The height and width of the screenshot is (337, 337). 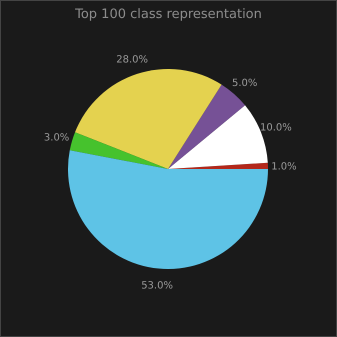 What do you see at coordinates (132, 60) in the screenshot?
I see `data-label: 28.0%` at bounding box center [132, 60].